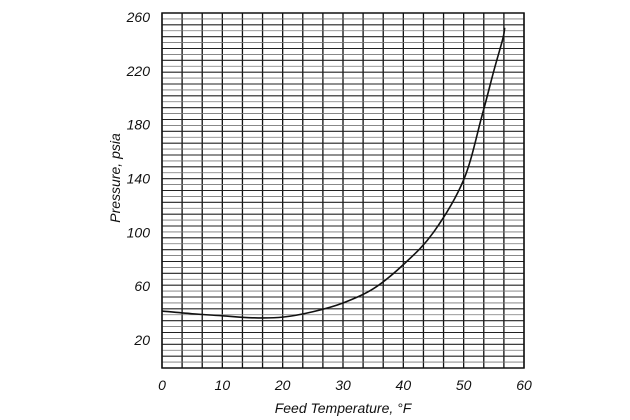 Image resolution: width=630 pixels, height=420 pixels. I want to click on y-tick-label: 60, so click(142, 286).